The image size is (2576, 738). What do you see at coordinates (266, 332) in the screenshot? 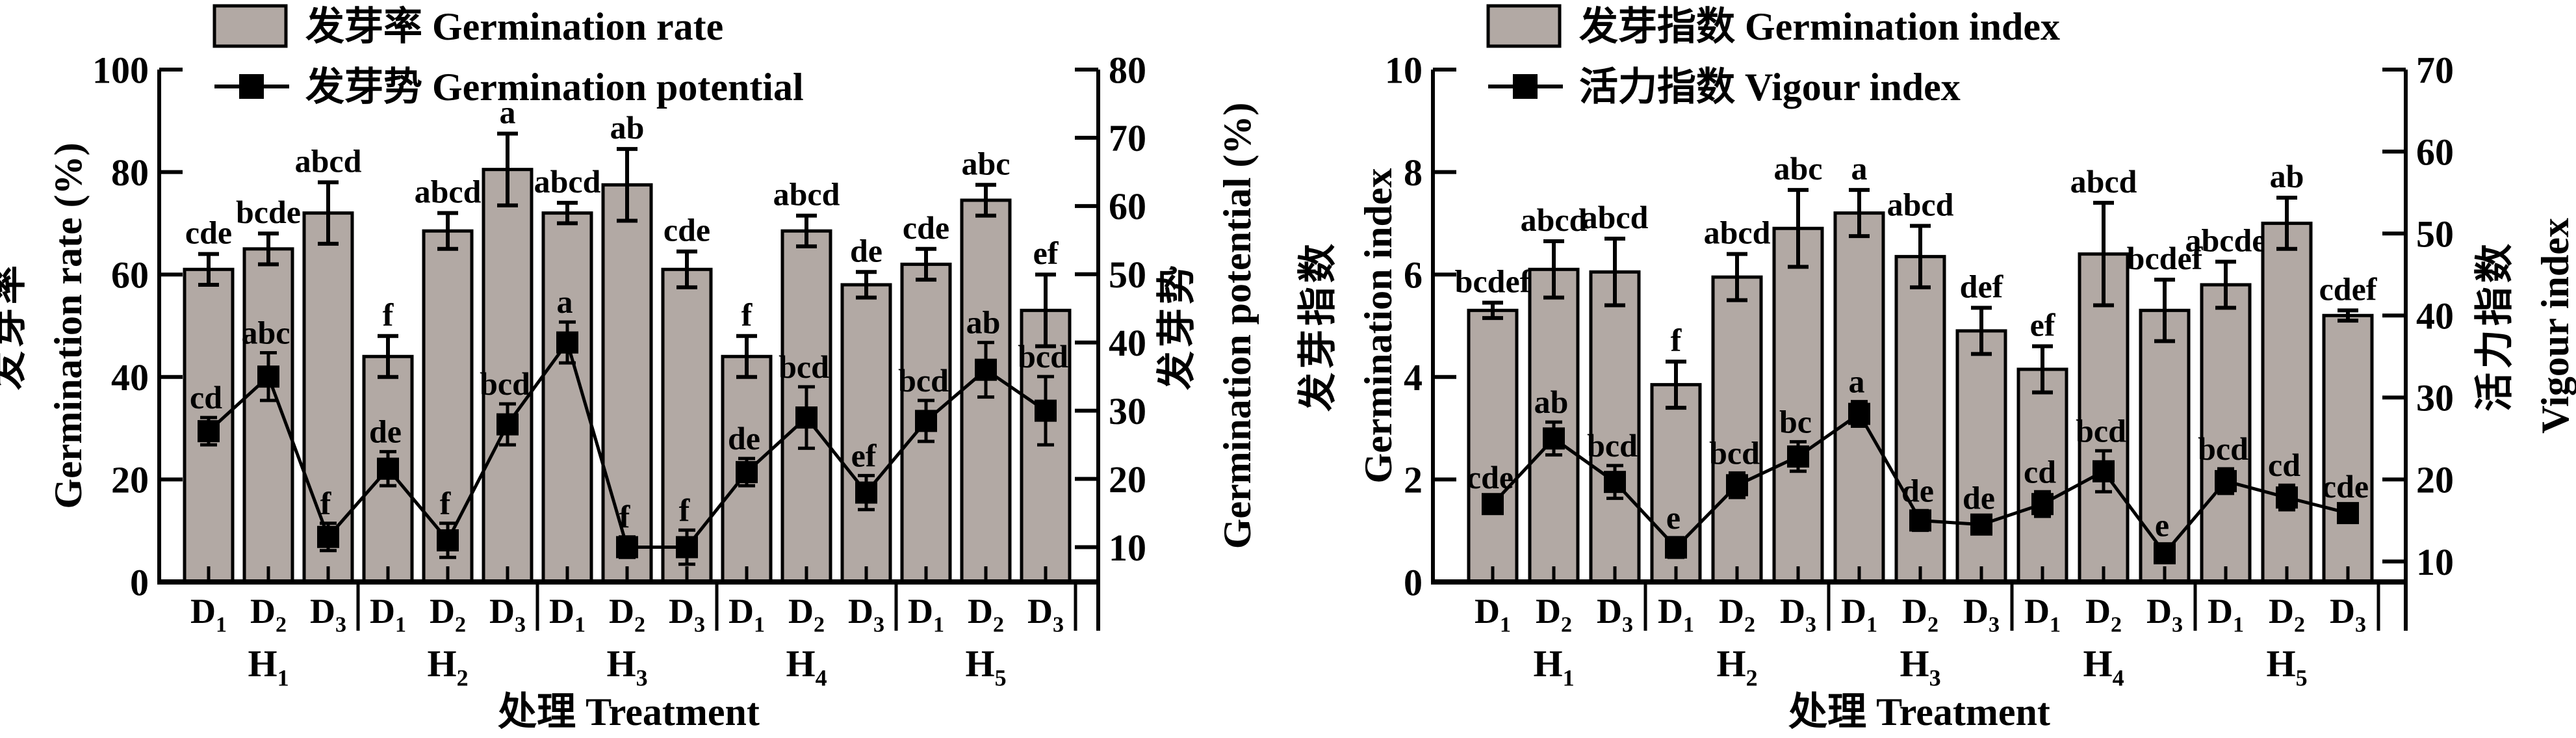
I see `left-panel-line-sig-label: abc` at bounding box center [266, 332].